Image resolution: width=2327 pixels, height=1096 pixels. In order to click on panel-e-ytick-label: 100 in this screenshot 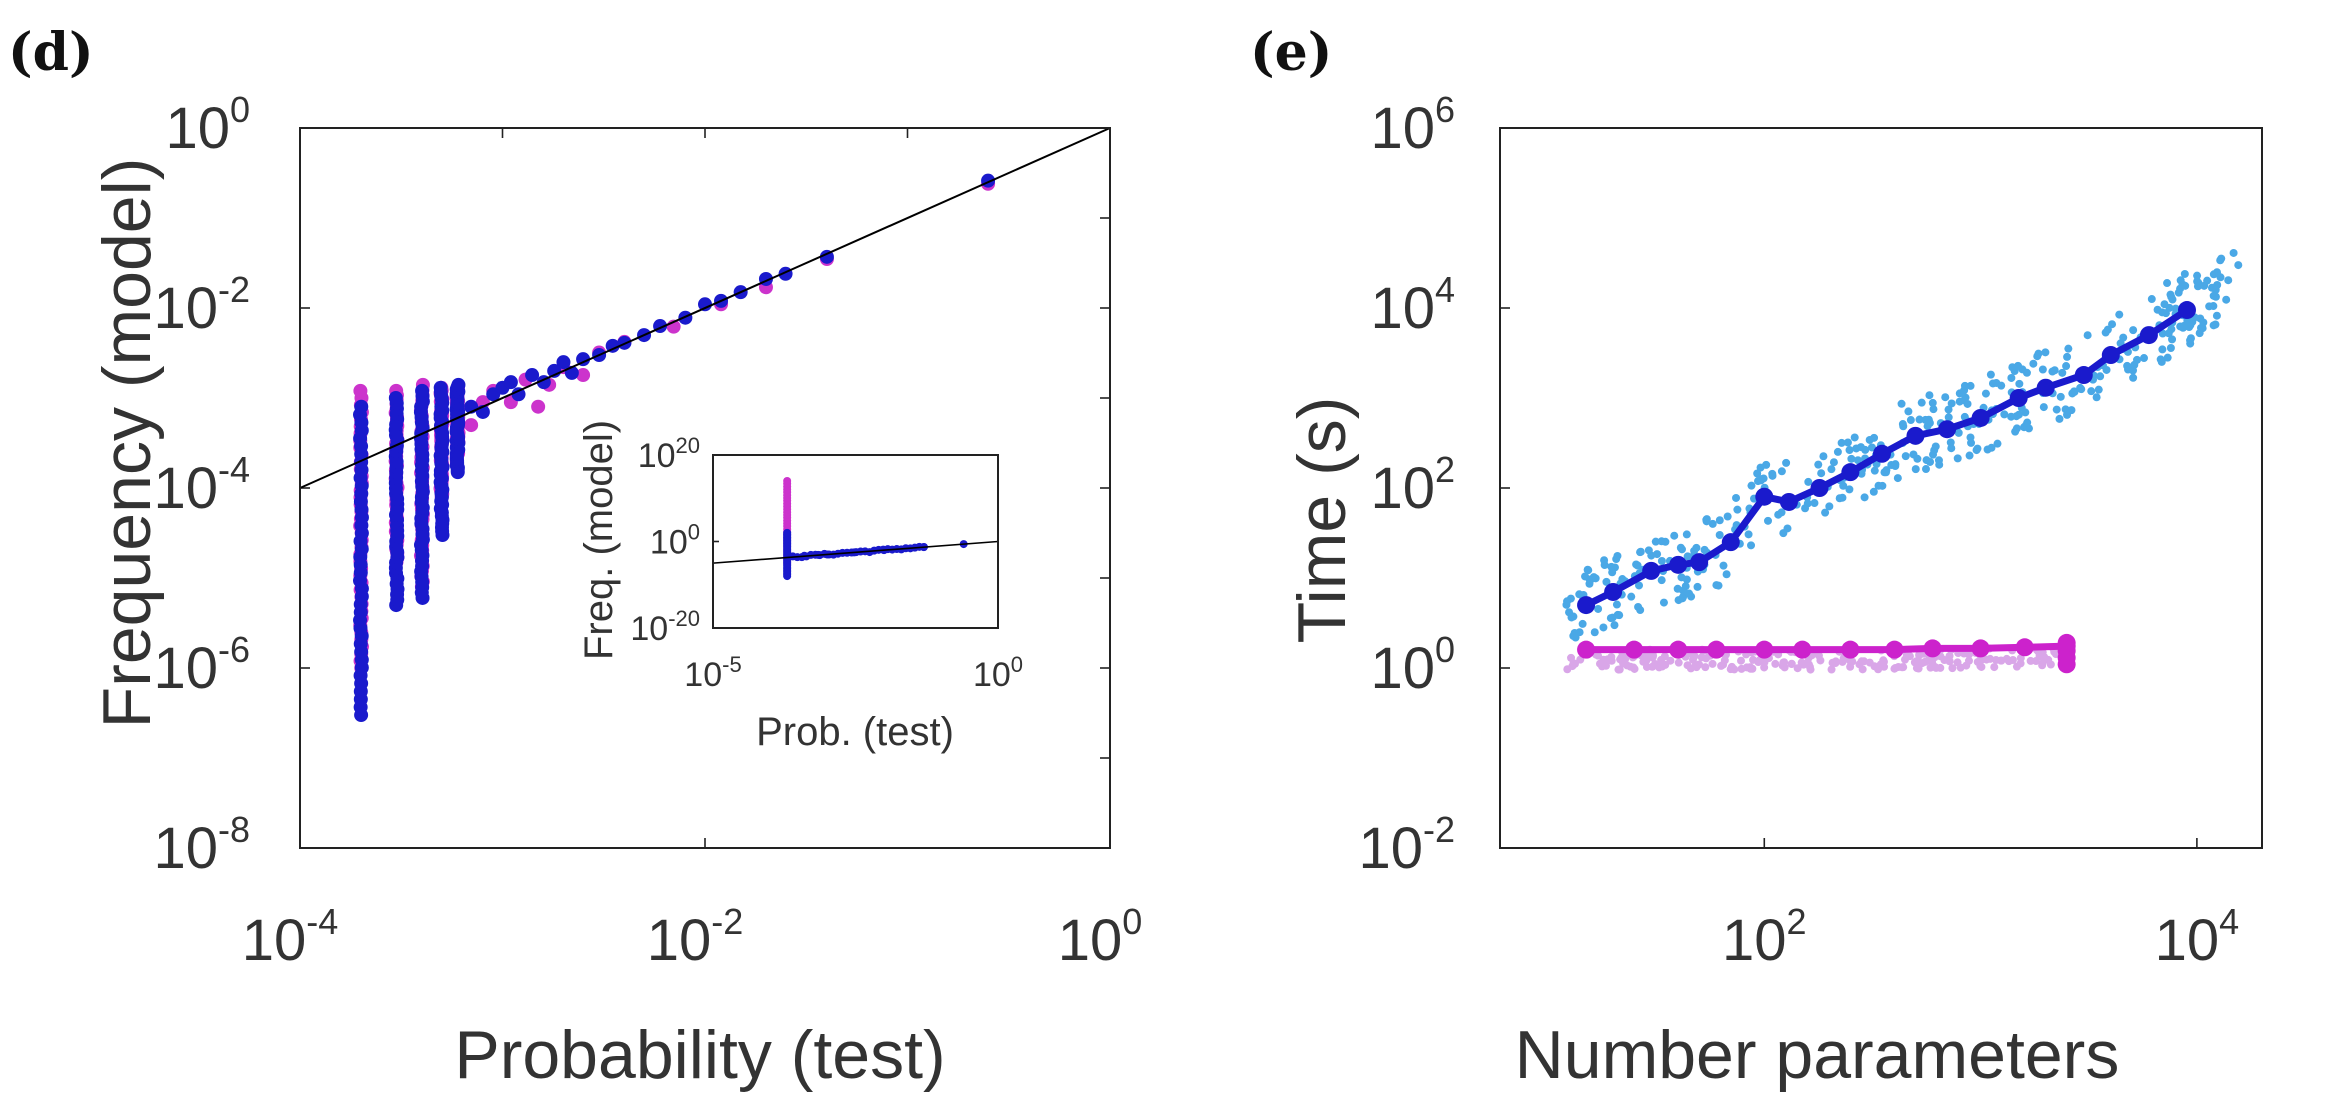, I will do `click(1412, 665)`.